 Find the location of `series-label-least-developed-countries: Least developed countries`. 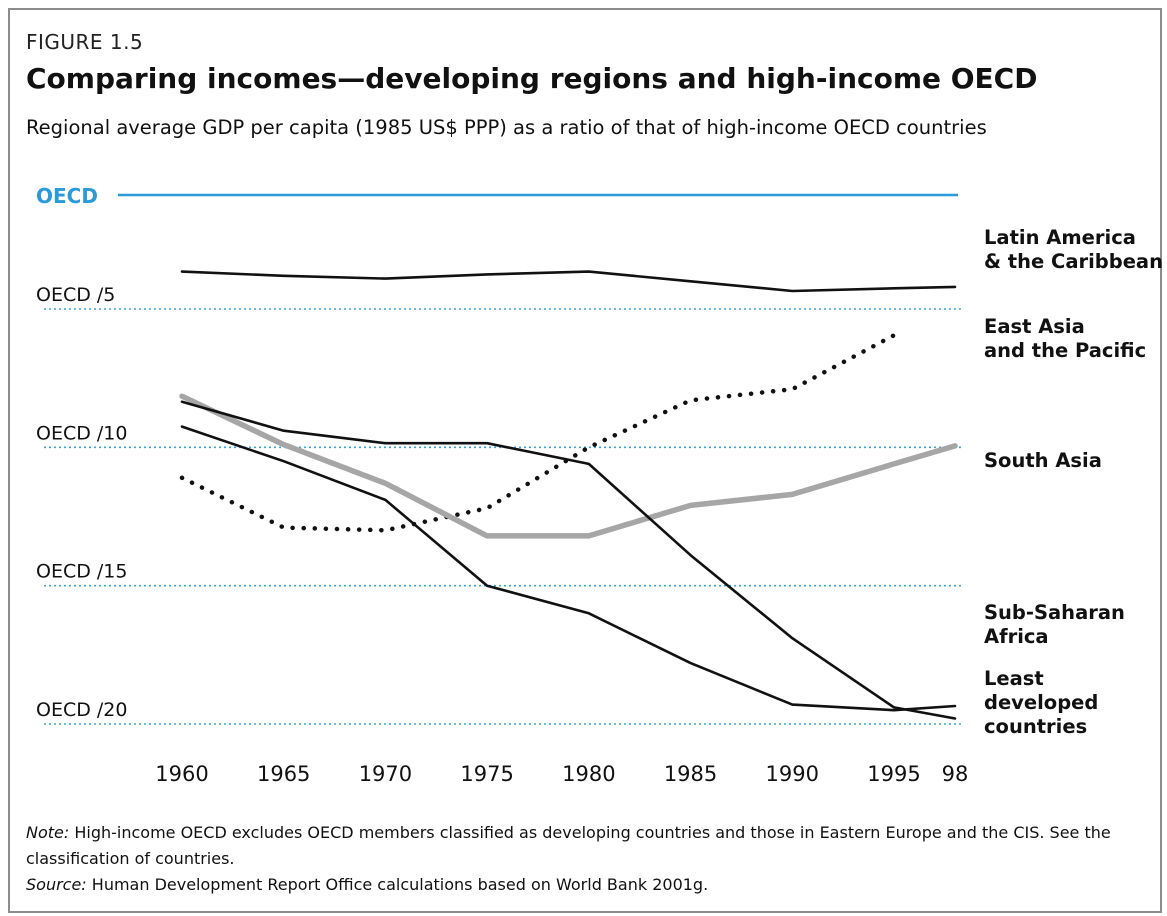

series-label-least-developed-countries: Least developed countries is located at coordinates (1041, 702).